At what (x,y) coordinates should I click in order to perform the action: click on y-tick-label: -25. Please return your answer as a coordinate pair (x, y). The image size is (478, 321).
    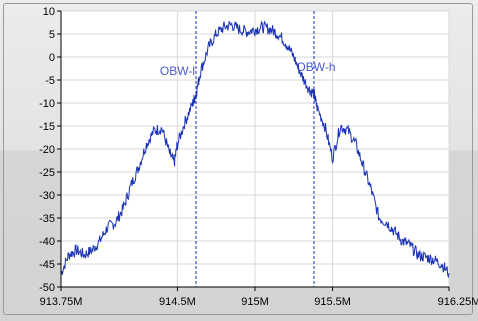
    Looking at the image, I should click on (47, 173).